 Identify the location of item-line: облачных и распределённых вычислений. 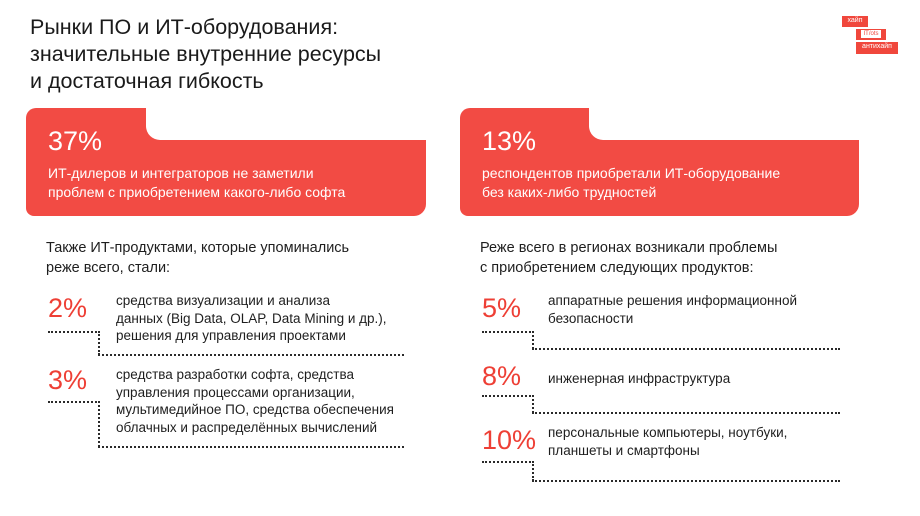
(247, 427).